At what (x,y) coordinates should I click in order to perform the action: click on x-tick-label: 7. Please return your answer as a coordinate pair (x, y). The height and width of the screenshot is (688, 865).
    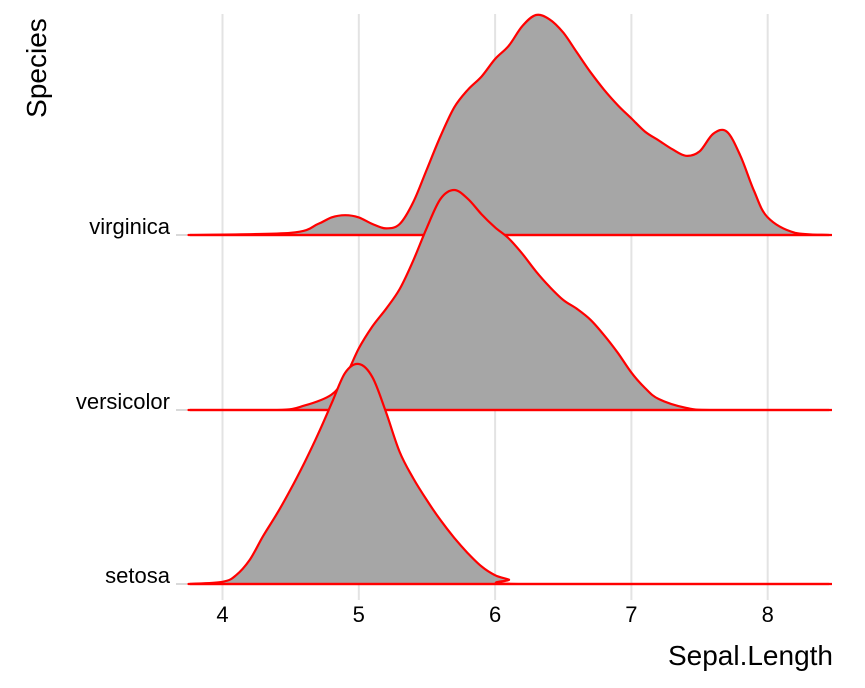
    Looking at the image, I should click on (631, 614).